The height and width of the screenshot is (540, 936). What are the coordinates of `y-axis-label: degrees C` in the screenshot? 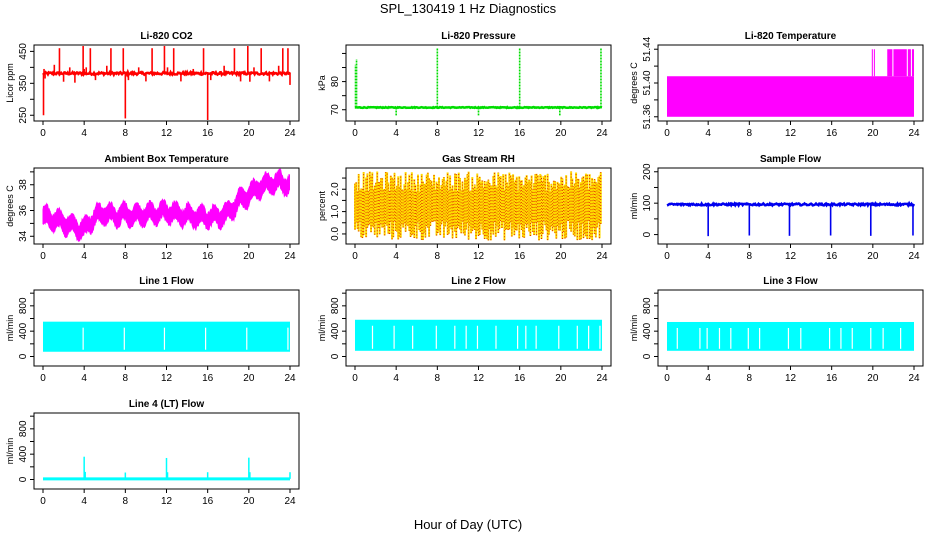 It's located at (634, 83).